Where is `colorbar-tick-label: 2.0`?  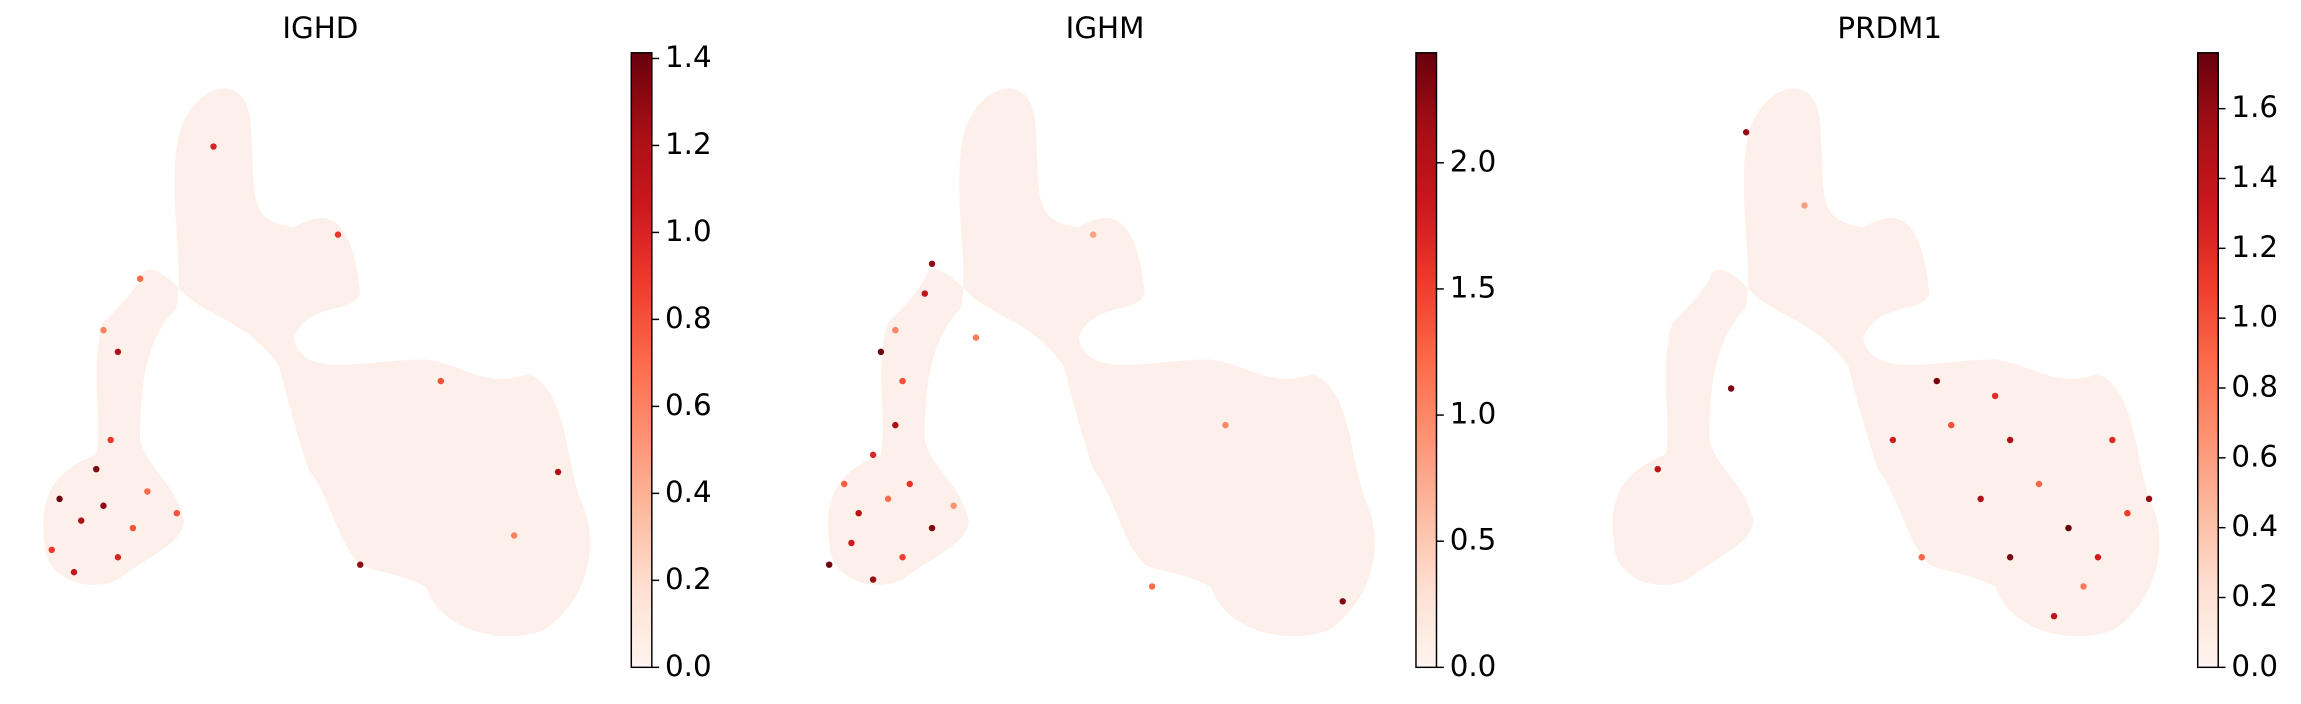 colorbar-tick-label: 2.0 is located at coordinates (1473, 161).